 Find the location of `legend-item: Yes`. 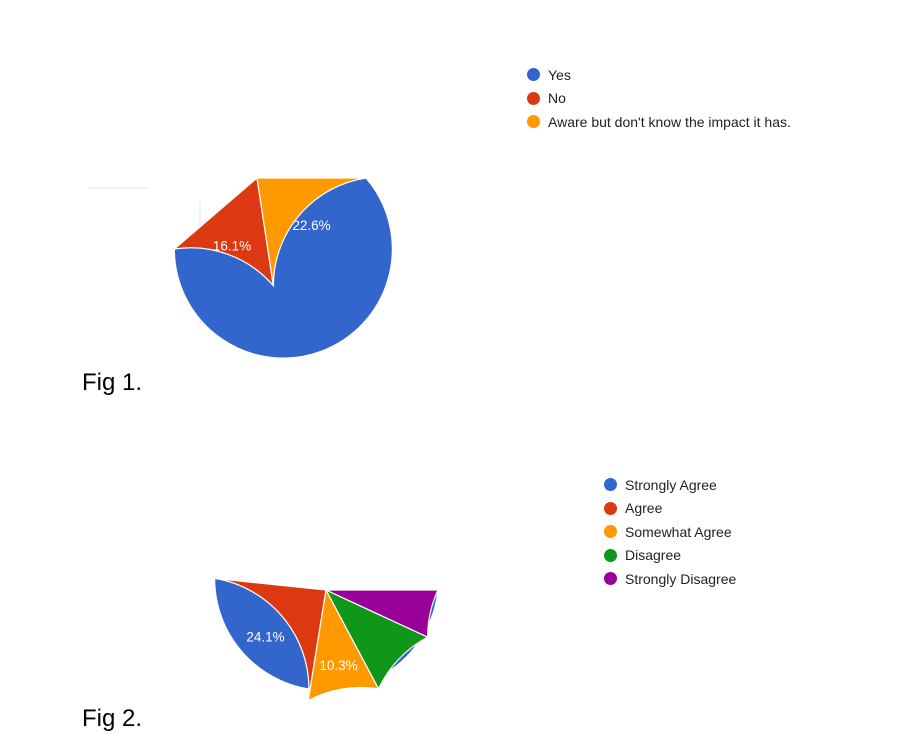

legend-item: Yes is located at coordinates (659, 75).